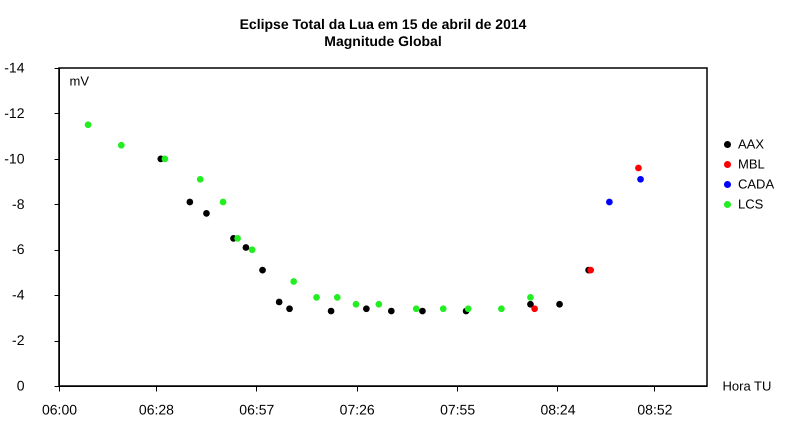 The image size is (797, 425). What do you see at coordinates (18, 249) in the screenshot?
I see `y-tick-label: -6` at bounding box center [18, 249].